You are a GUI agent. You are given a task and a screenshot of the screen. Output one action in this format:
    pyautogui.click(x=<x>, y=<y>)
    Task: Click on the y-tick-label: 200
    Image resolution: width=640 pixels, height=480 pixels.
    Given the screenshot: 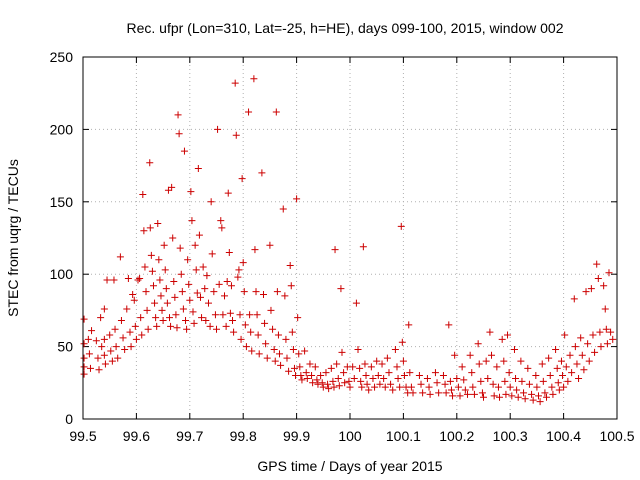 What is the action you would take?
    pyautogui.click(x=62, y=129)
    